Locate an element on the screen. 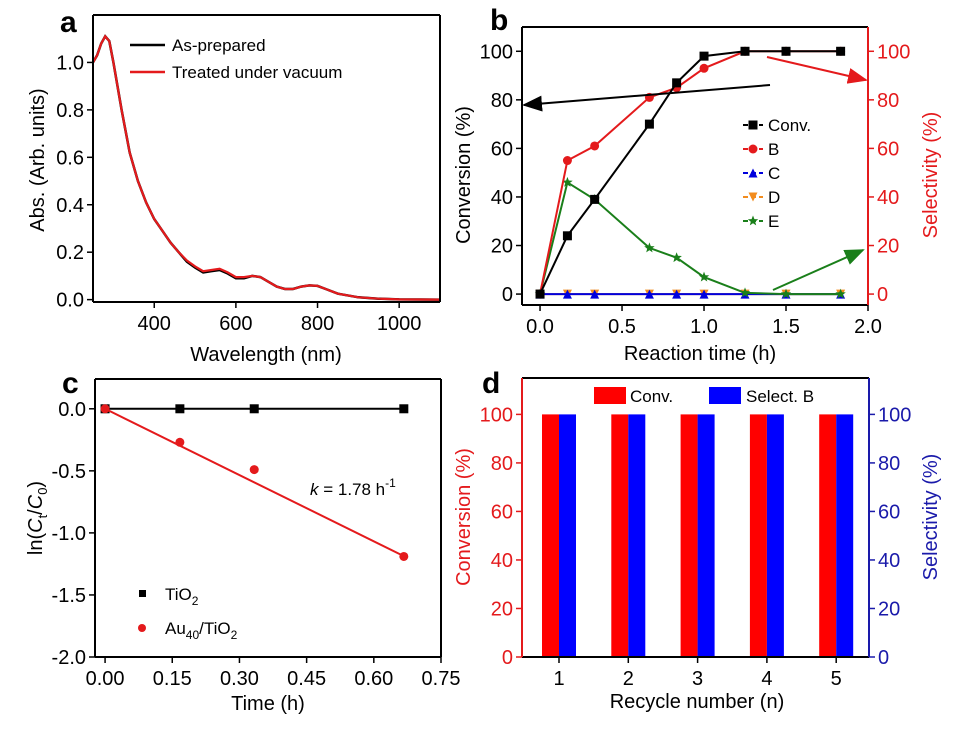 Image resolution: width=955 pixels, height=733 pixels. legend-treated: Treated under vacuum is located at coordinates (257, 72).